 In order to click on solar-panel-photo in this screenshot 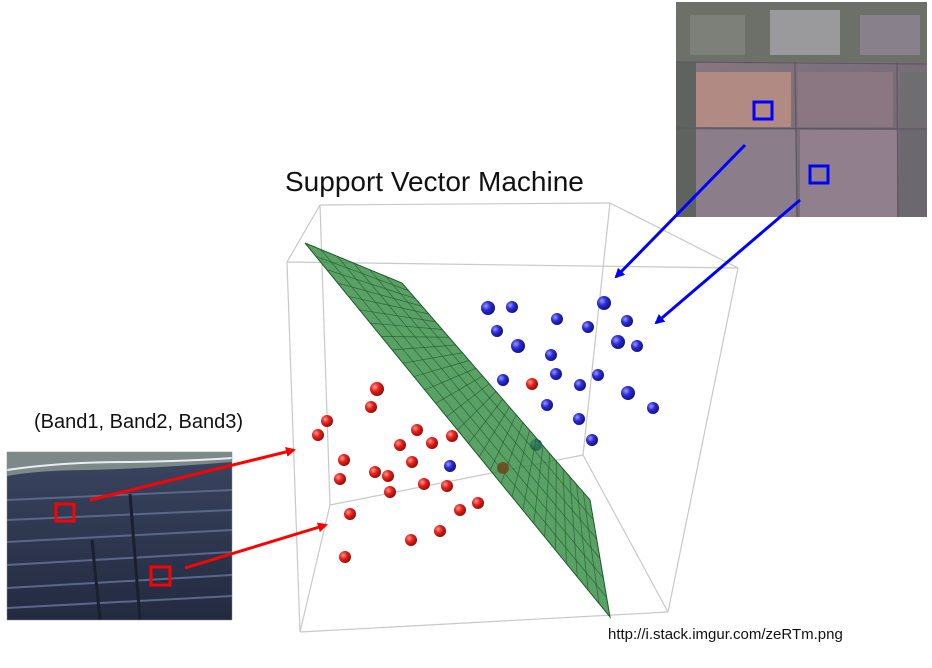, I will do `click(119, 536)`.